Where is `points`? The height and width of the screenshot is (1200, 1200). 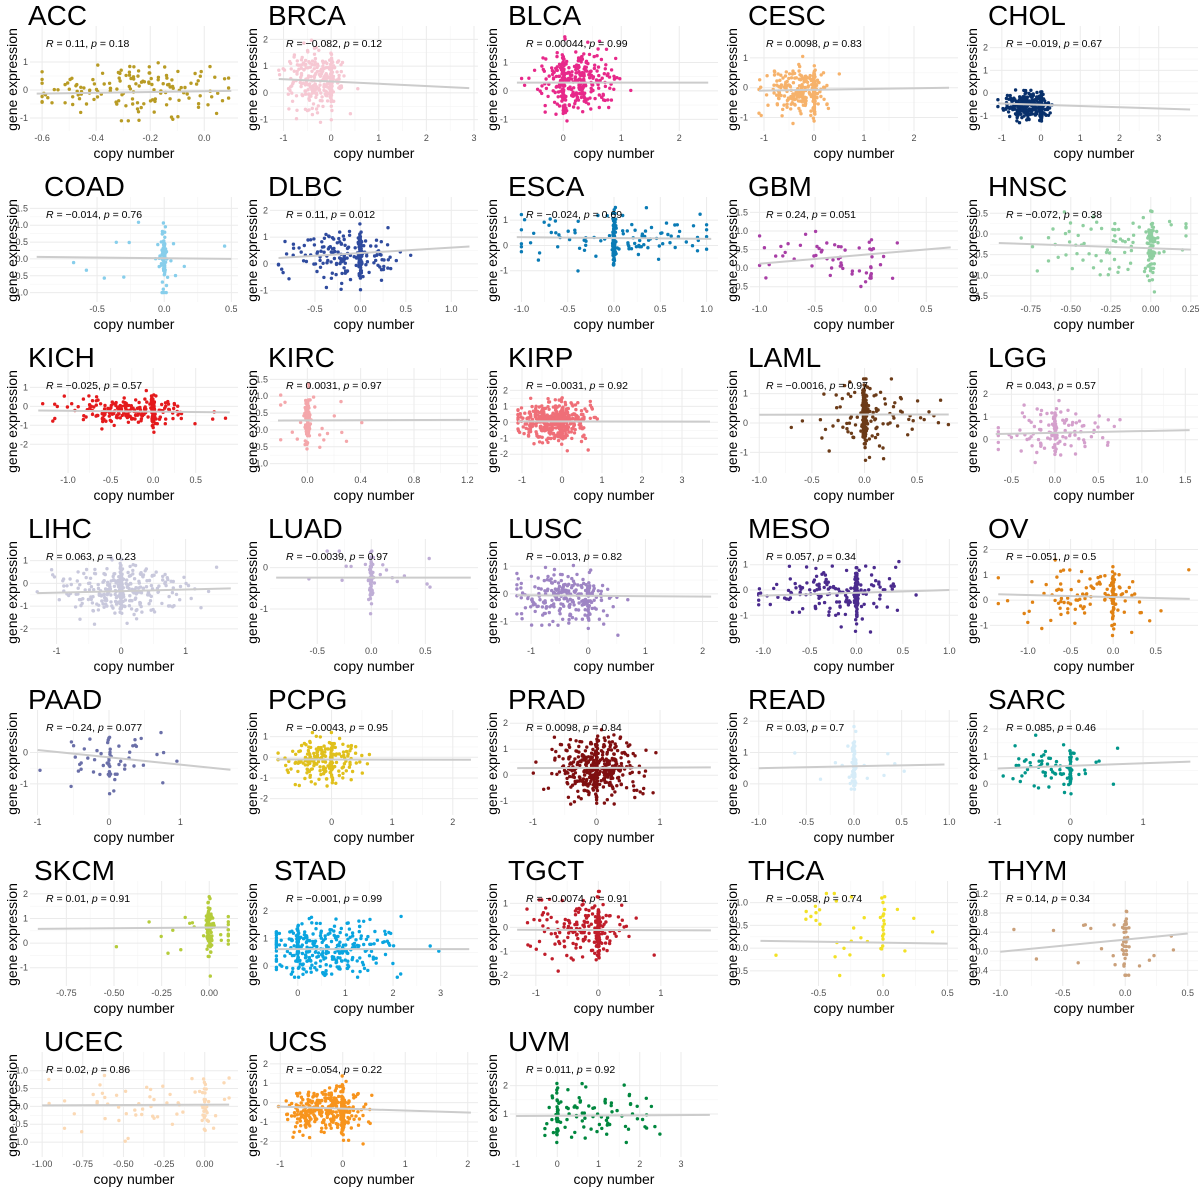
points is located at coordinates (799, 90).